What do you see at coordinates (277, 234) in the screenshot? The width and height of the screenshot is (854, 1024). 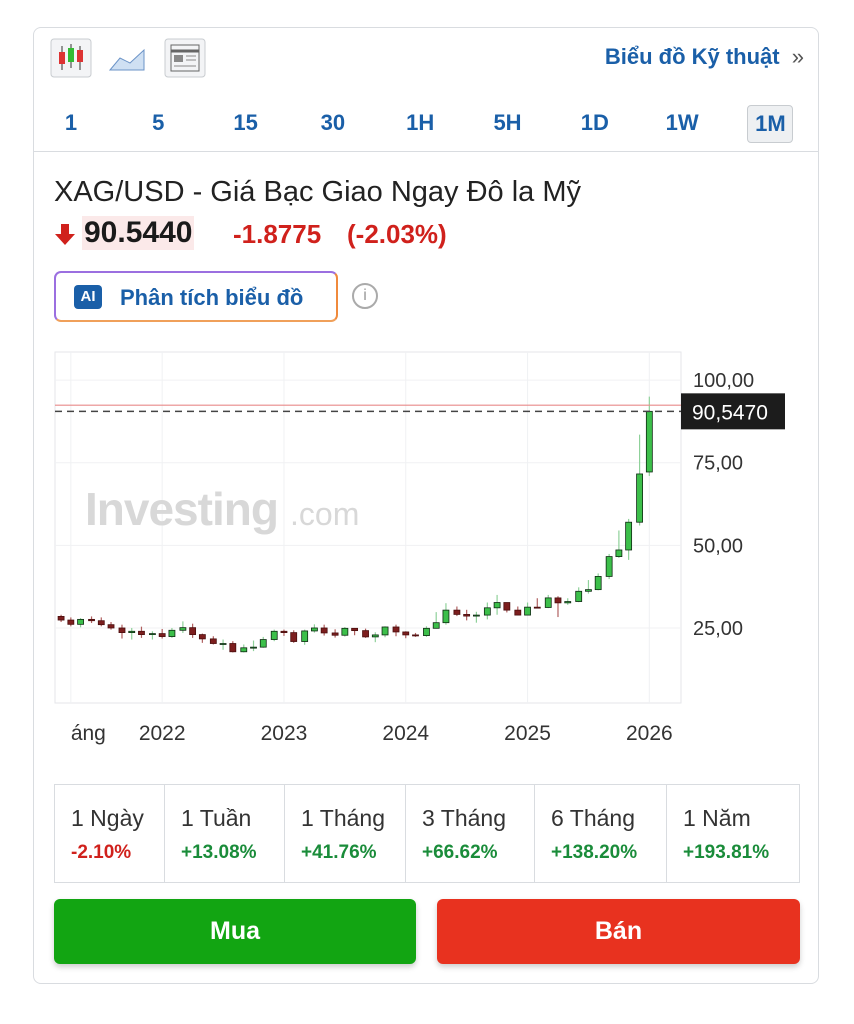 I see `change: -1.8775` at bounding box center [277, 234].